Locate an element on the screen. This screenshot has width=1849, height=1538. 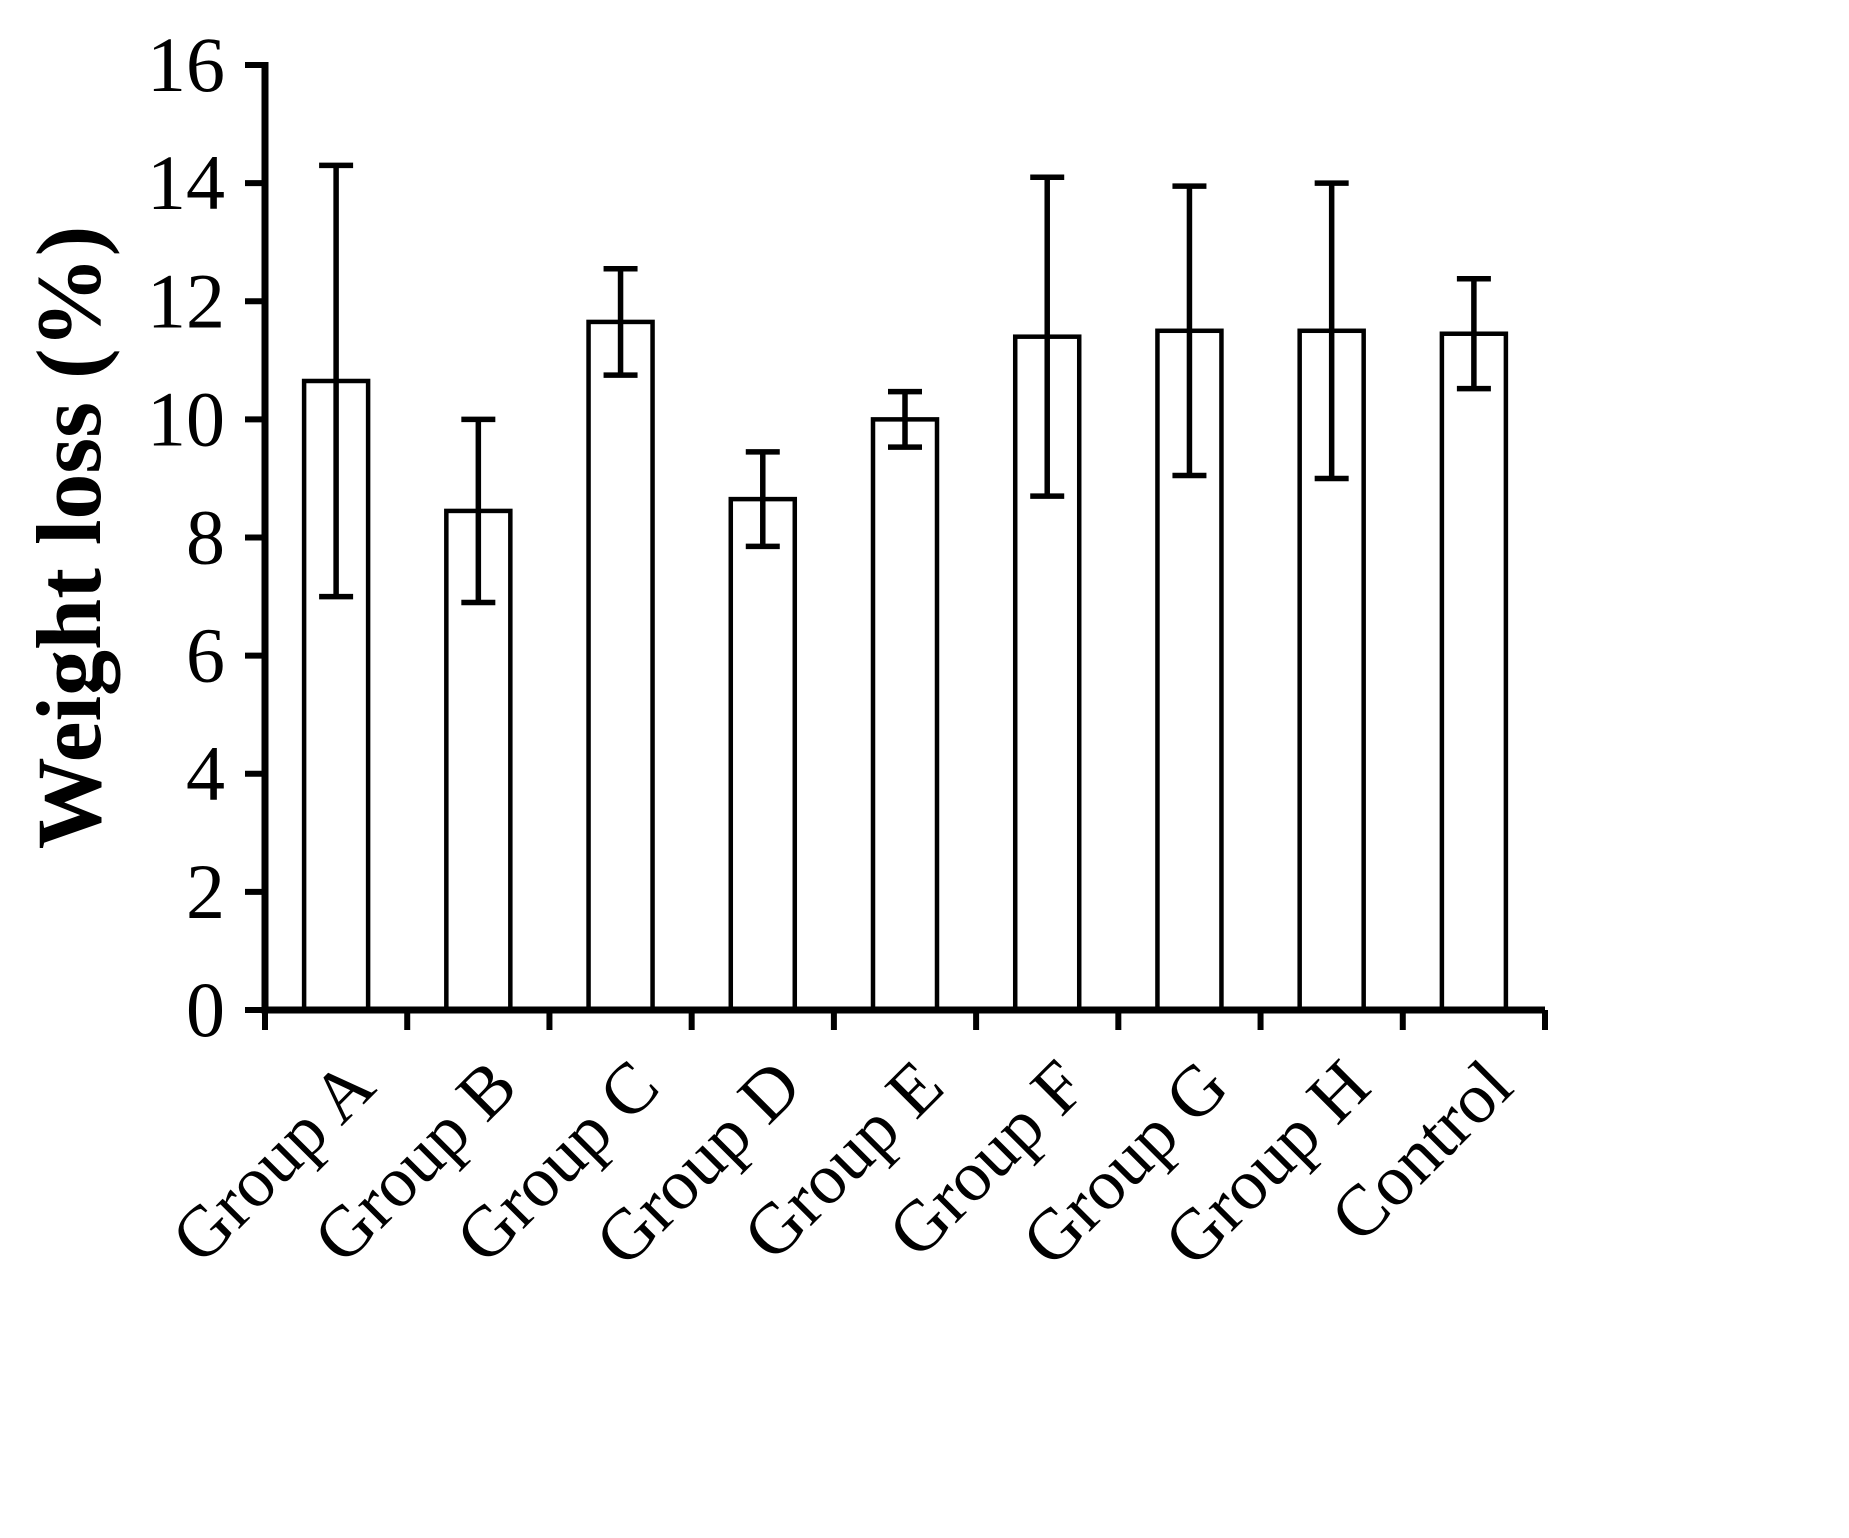
y-axis-title: Weight loss (%) is located at coordinates (69, 538).